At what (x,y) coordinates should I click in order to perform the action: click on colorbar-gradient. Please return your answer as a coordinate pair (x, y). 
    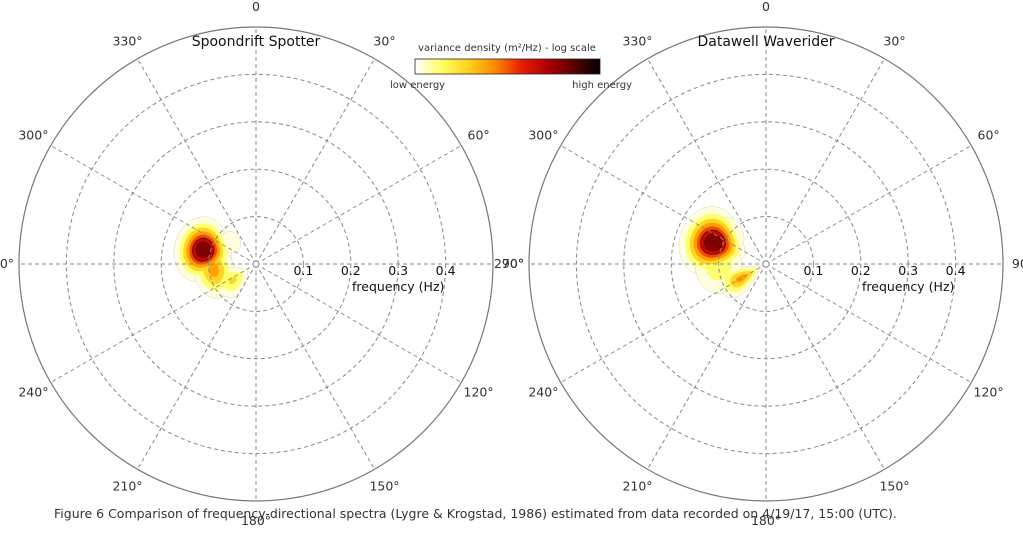
    Looking at the image, I should click on (507, 66).